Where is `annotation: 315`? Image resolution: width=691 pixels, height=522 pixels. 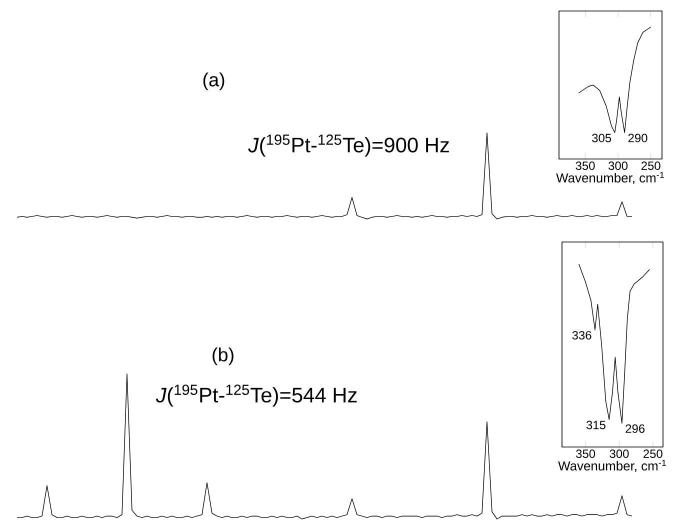 annotation: 315 is located at coordinates (596, 425).